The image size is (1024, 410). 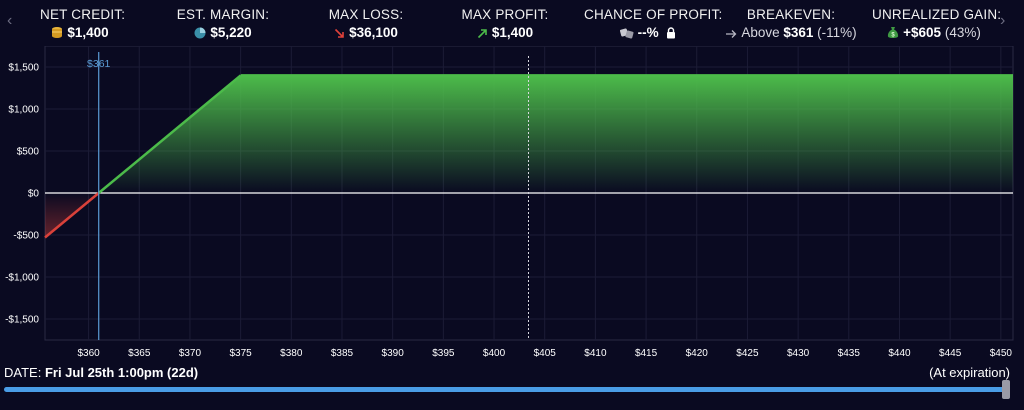 What do you see at coordinates (393, 353) in the screenshot?
I see `x-tick-label: $390` at bounding box center [393, 353].